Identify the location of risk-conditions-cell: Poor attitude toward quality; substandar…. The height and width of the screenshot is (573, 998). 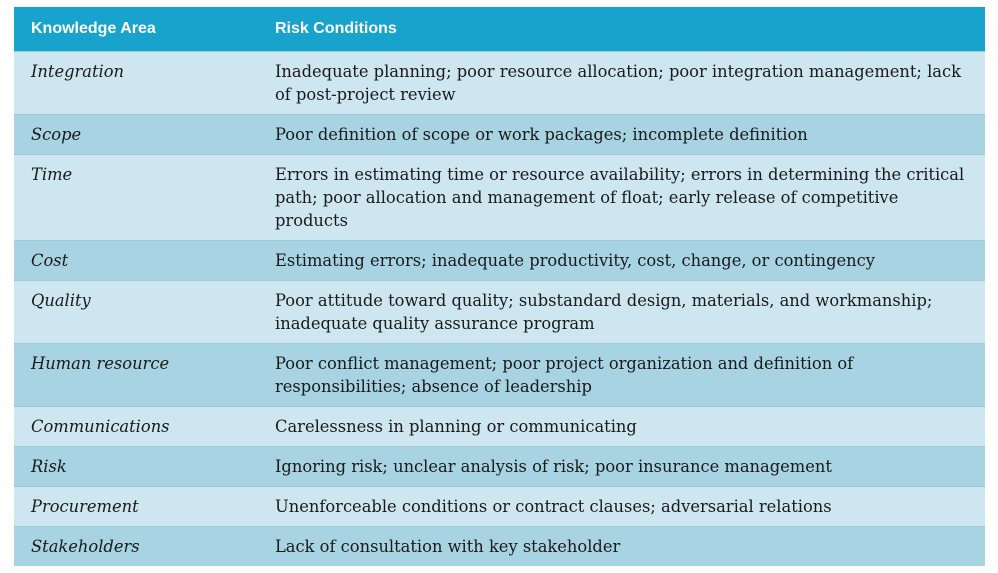
(604, 312).